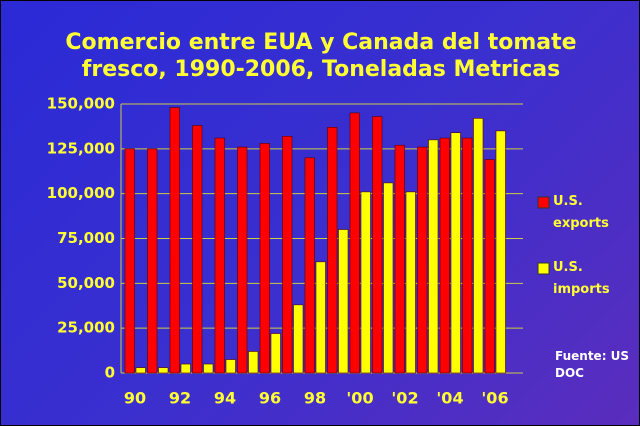 Image resolution: width=640 pixels, height=426 pixels. Describe the element at coordinates (135, 398) in the screenshot. I see `x-tick-label: 90` at that location.